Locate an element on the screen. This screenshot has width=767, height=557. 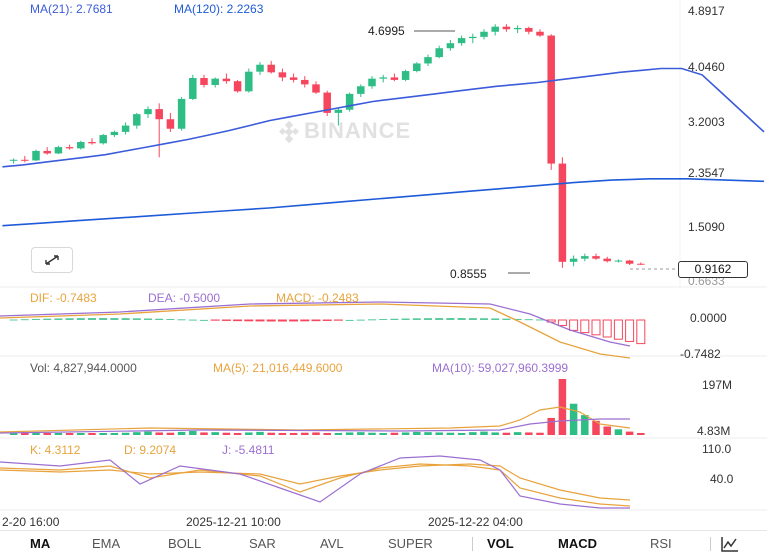
ma21-label: MA(21): 2.7681 is located at coordinates (71, 9).